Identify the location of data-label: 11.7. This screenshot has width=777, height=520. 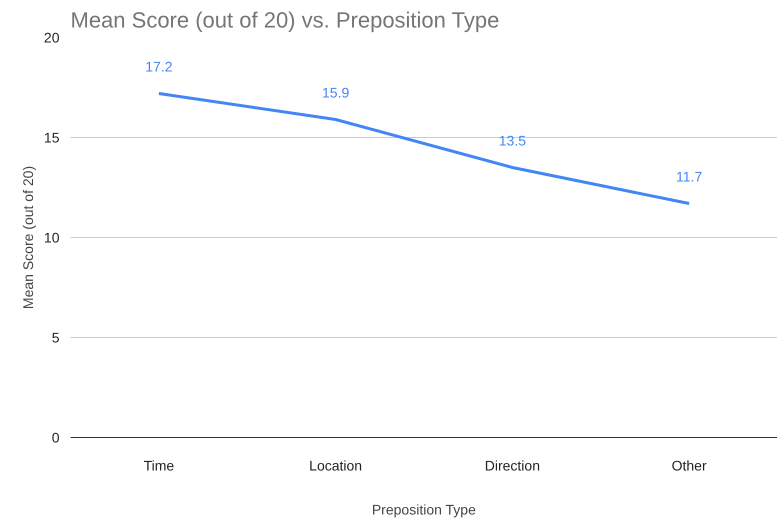
(689, 176).